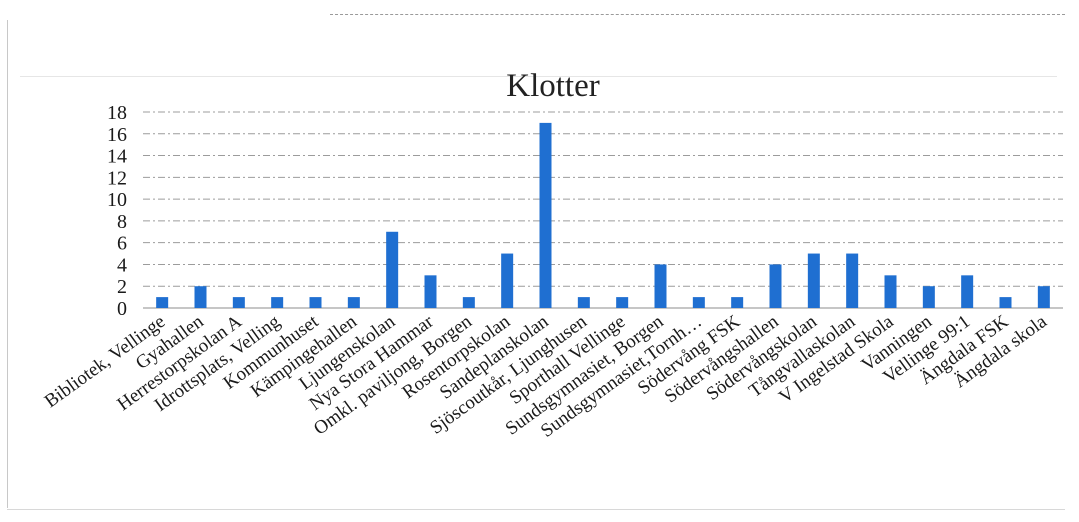  What do you see at coordinates (122, 287) in the screenshot?
I see `y-tick-label: 2` at bounding box center [122, 287].